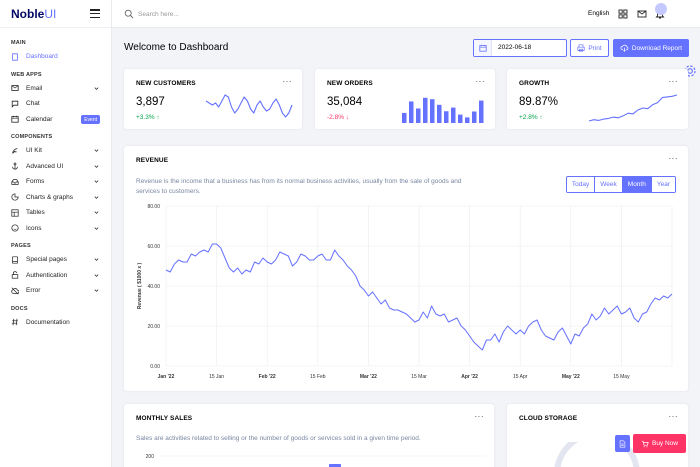  I want to click on range-today-button: Today, so click(581, 184).